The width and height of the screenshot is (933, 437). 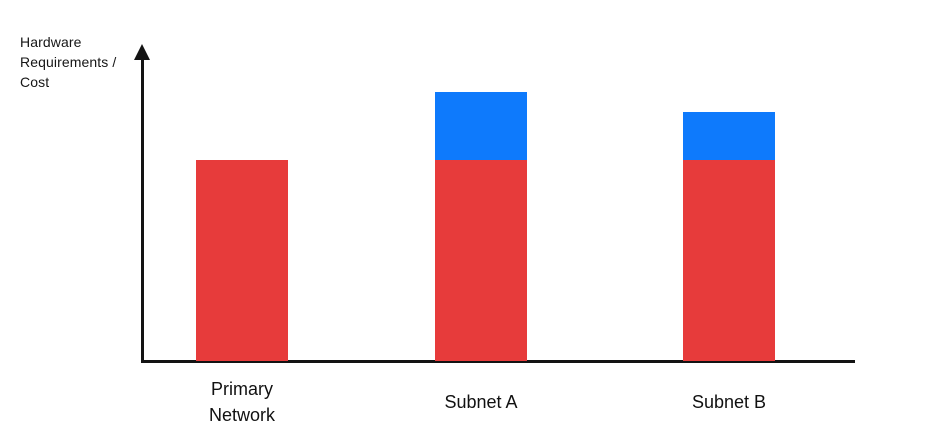 I want to click on bar-primary-network, so click(x=242, y=260).